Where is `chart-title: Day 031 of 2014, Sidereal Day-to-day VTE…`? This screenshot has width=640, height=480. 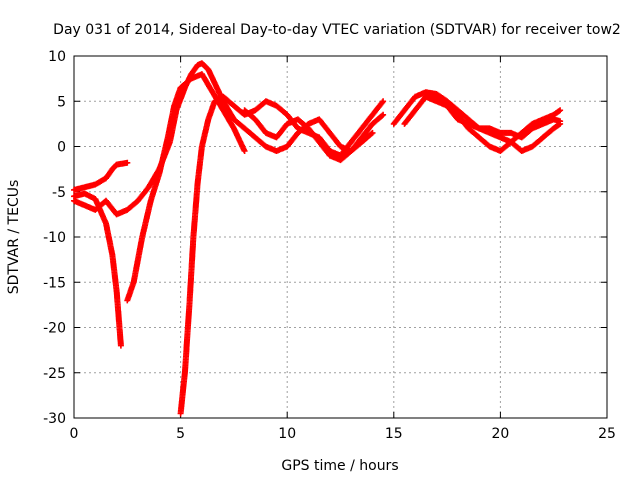 chart-title: Day 031 of 2014, Sidereal Day-to-day VTE… is located at coordinates (337, 30).